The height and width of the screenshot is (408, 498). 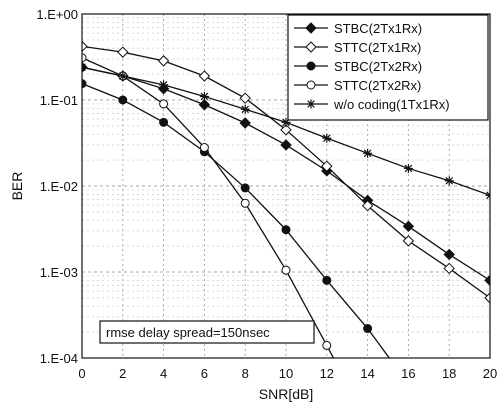 I want to click on legend-label-0: STBC(2Tx1Rx), so click(x=378, y=28).